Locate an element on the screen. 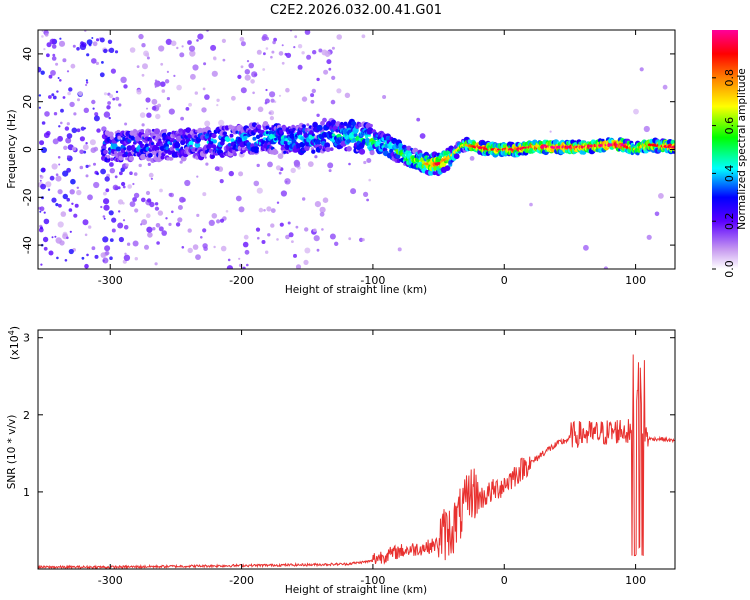 The height and width of the screenshot is (600, 750). colorbar-tick-label: 0.6 is located at coordinates (729, 126).